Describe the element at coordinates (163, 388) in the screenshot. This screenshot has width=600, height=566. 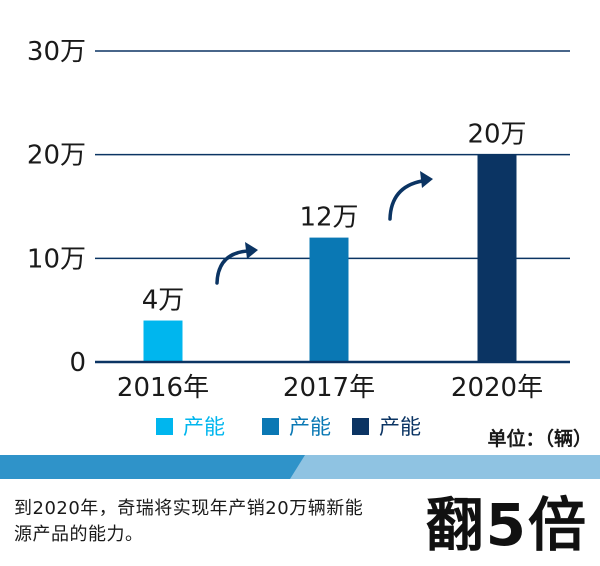
I see `x-tick-label: 2016年` at that location.